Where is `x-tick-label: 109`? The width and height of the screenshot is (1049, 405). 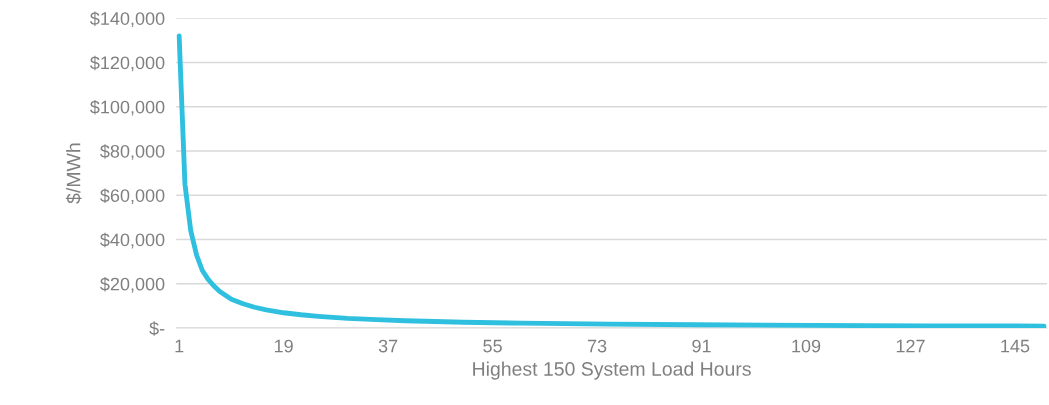
x-tick-label: 109 is located at coordinates (806, 346).